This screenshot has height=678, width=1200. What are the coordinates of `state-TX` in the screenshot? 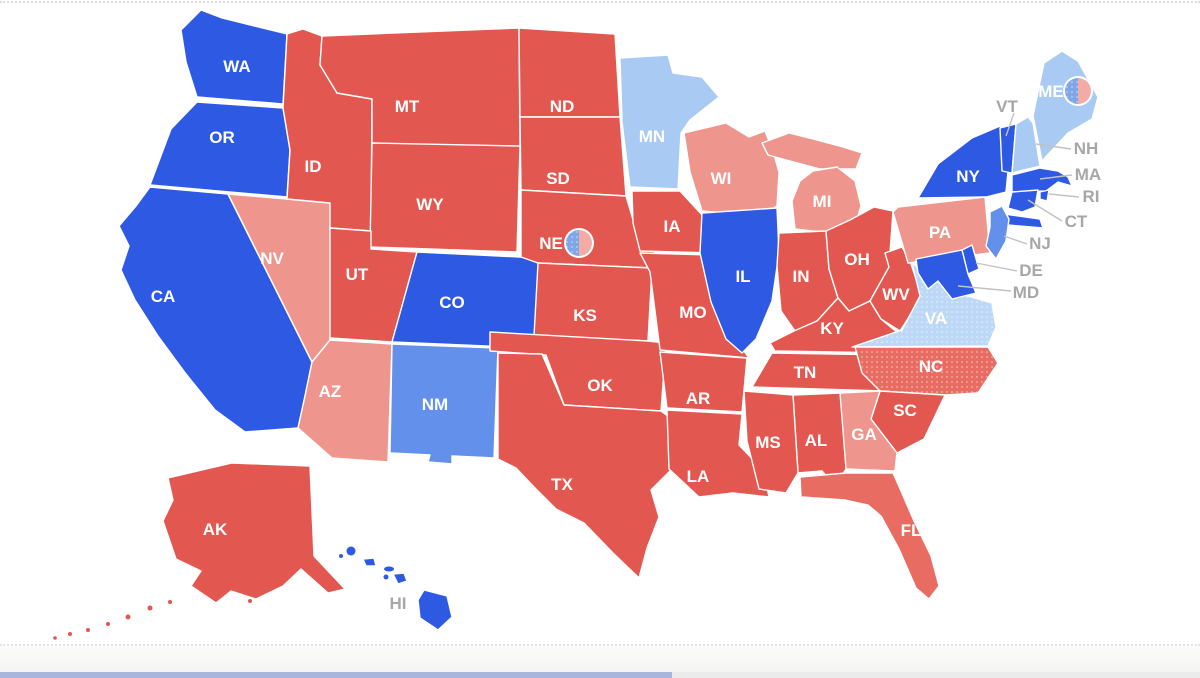 It's located at (584, 465).